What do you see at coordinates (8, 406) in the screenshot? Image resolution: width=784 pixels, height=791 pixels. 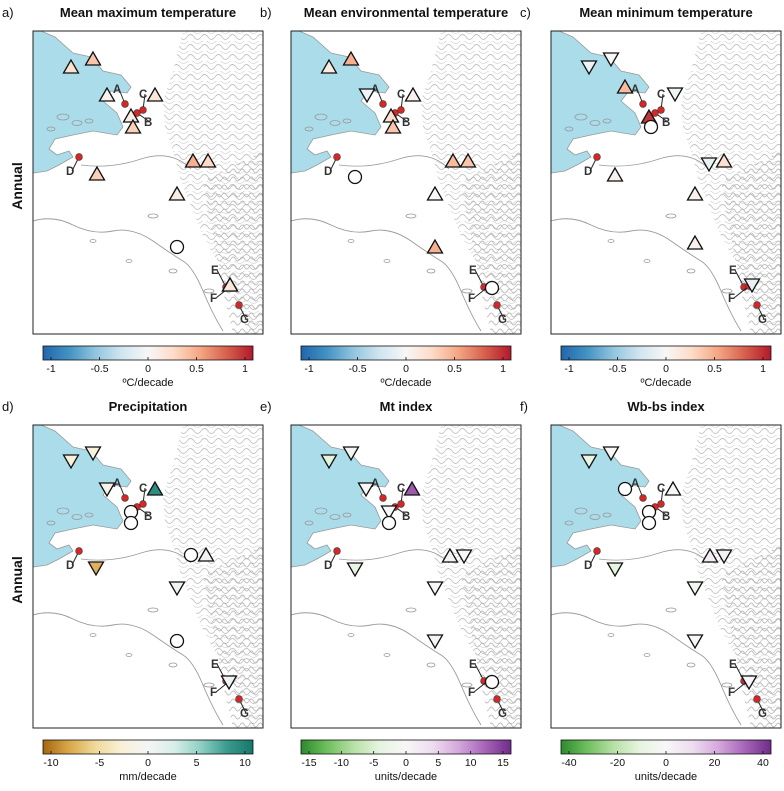 I see `panel-letter: d)` at bounding box center [8, 406].